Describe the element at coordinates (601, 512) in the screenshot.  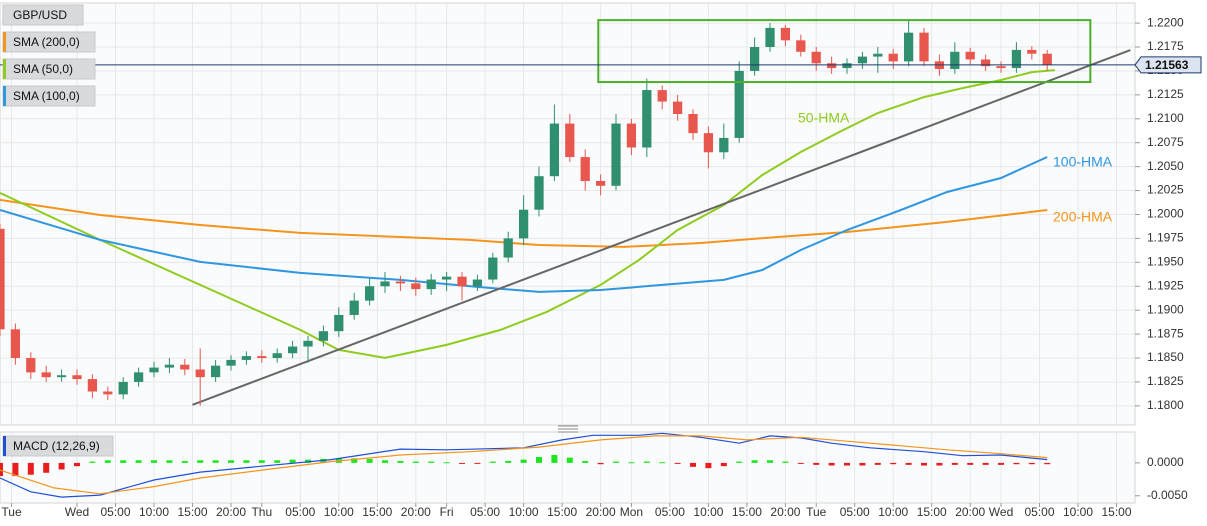
I see `x-tick-label: 20:00` at that location.